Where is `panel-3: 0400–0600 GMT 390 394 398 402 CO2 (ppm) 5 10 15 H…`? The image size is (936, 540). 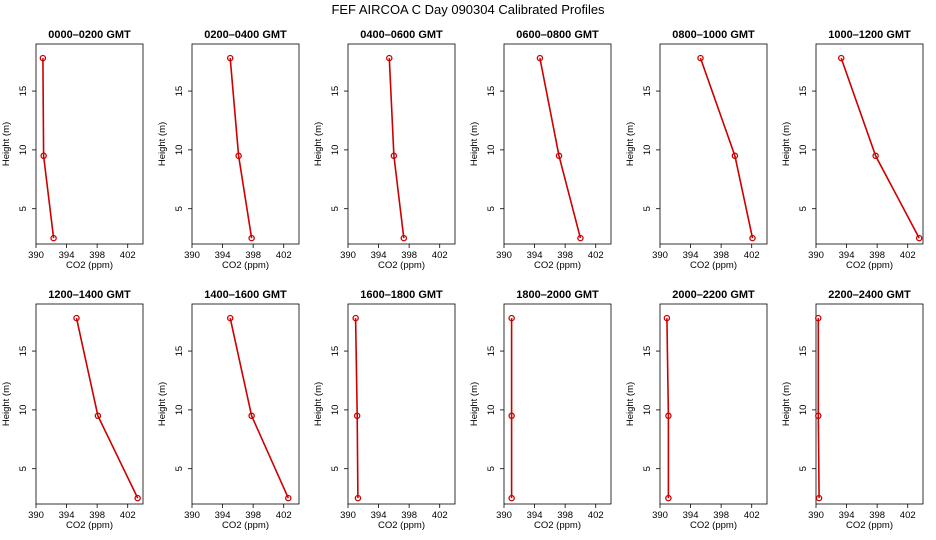 panel-3: 0400–0600 GMT 390 394 398 402 CO2 (ppm) 5 10 15 H… is located at coordinates (384, 150).